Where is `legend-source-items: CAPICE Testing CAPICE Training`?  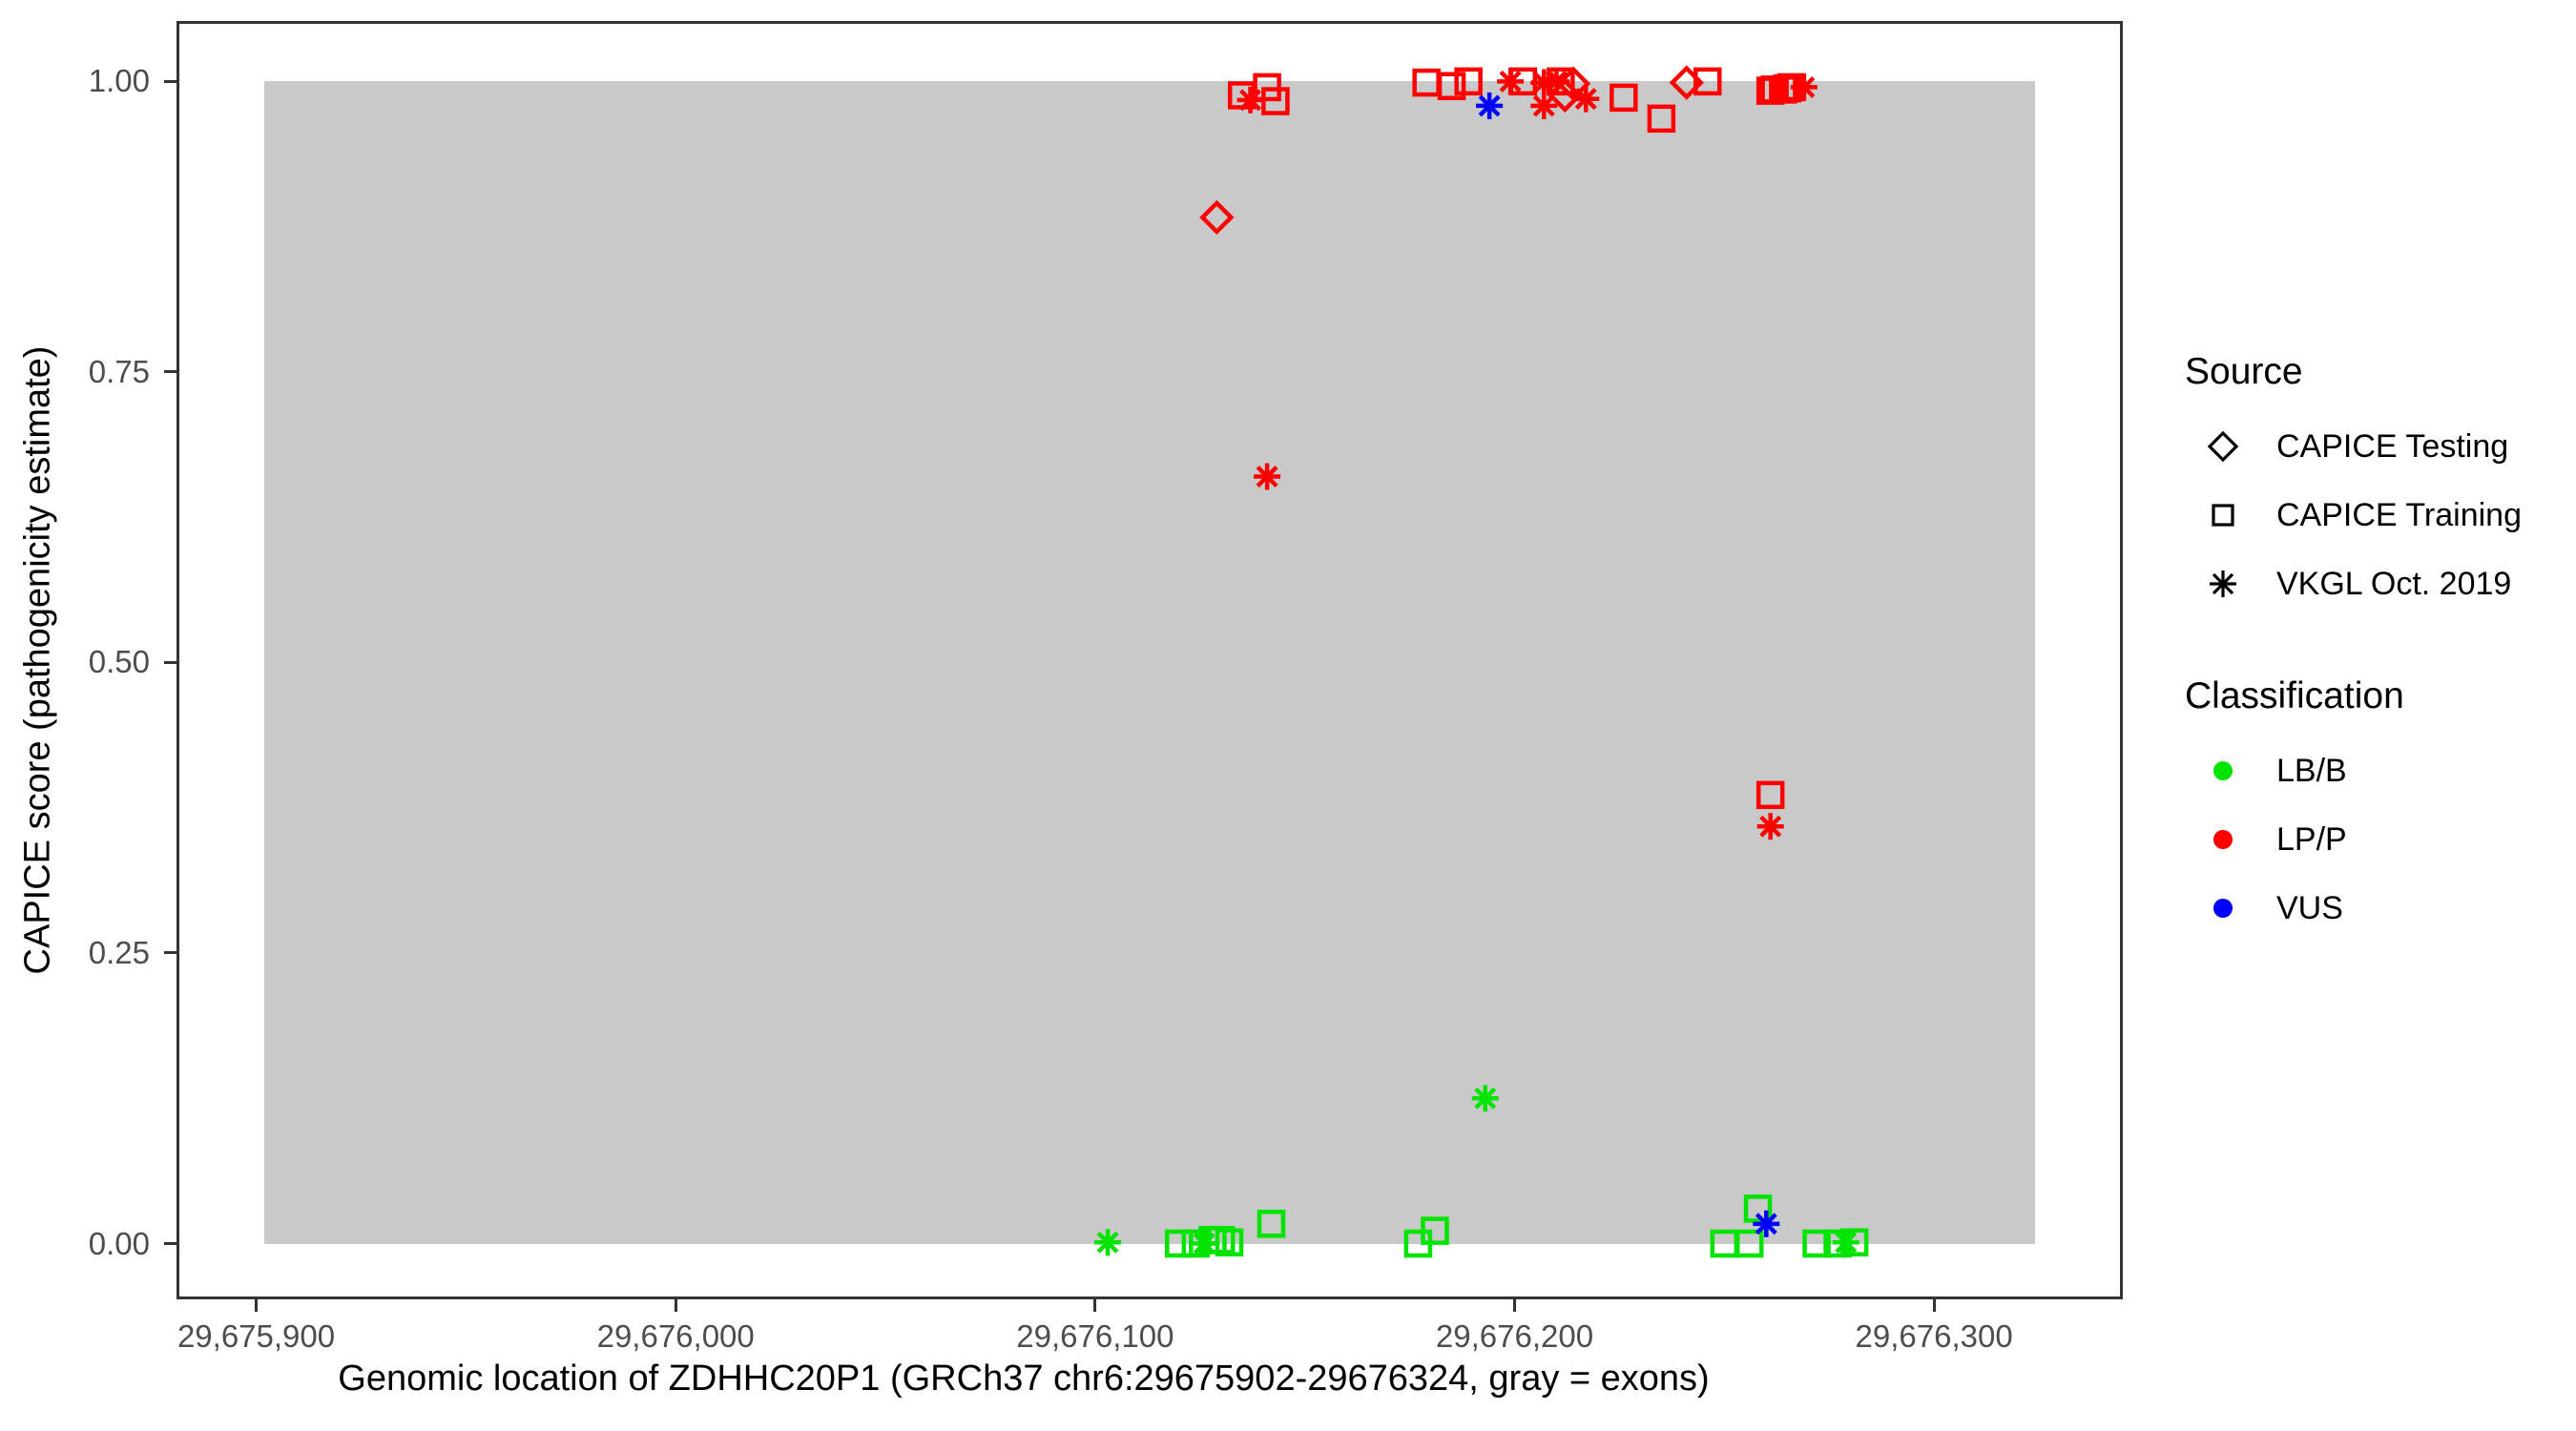
legend-source-items: CAPICE Testing CAPICE Training is located at coordinates (2375, 515).